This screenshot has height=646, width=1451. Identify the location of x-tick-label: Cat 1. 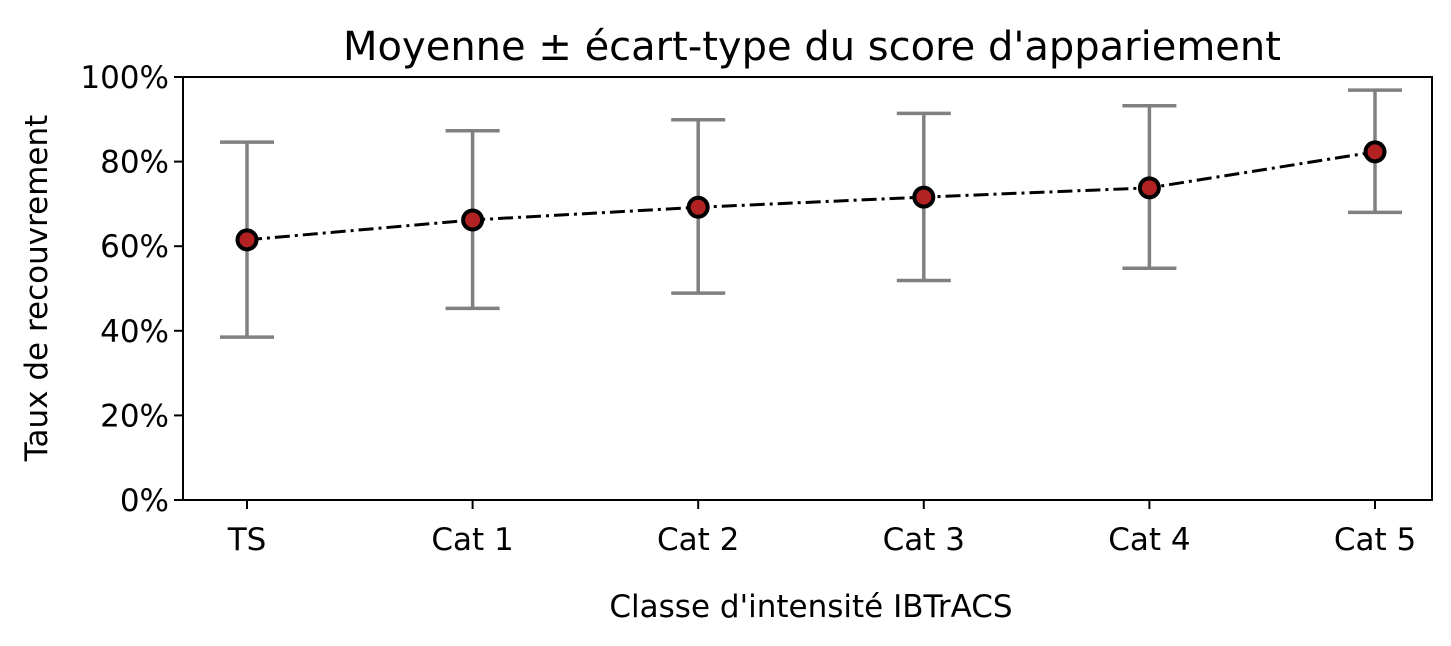
(472, 540).